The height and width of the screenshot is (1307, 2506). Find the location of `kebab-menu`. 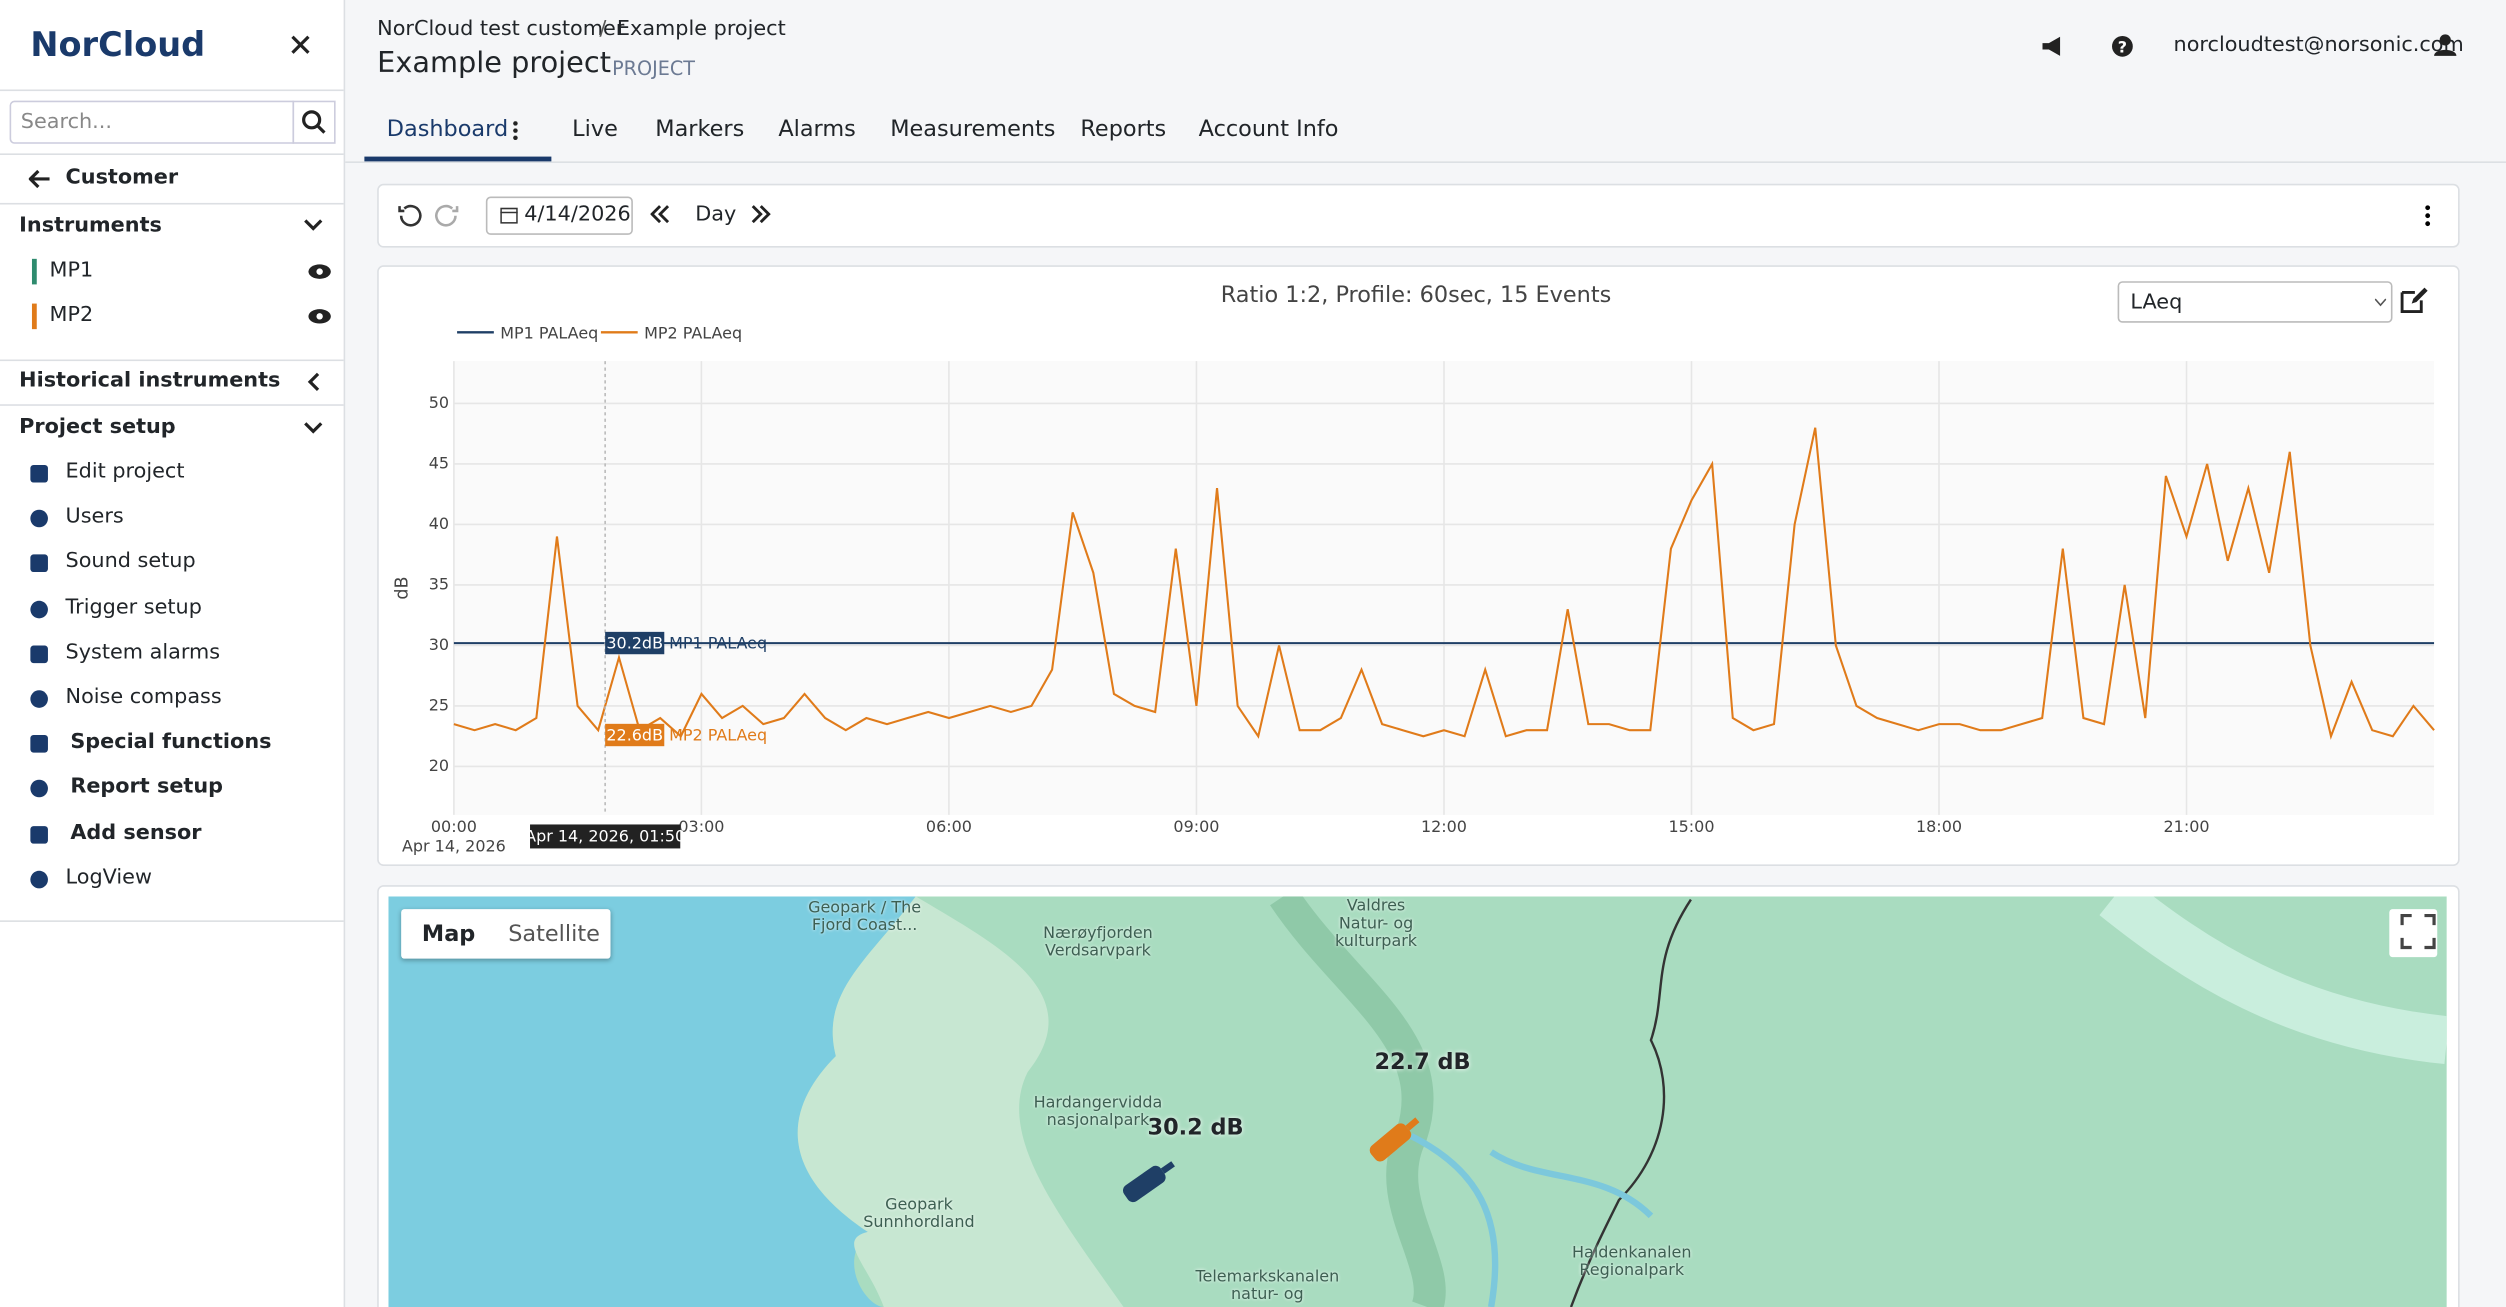

kebab-menu is located at coordinates (2427, 216).